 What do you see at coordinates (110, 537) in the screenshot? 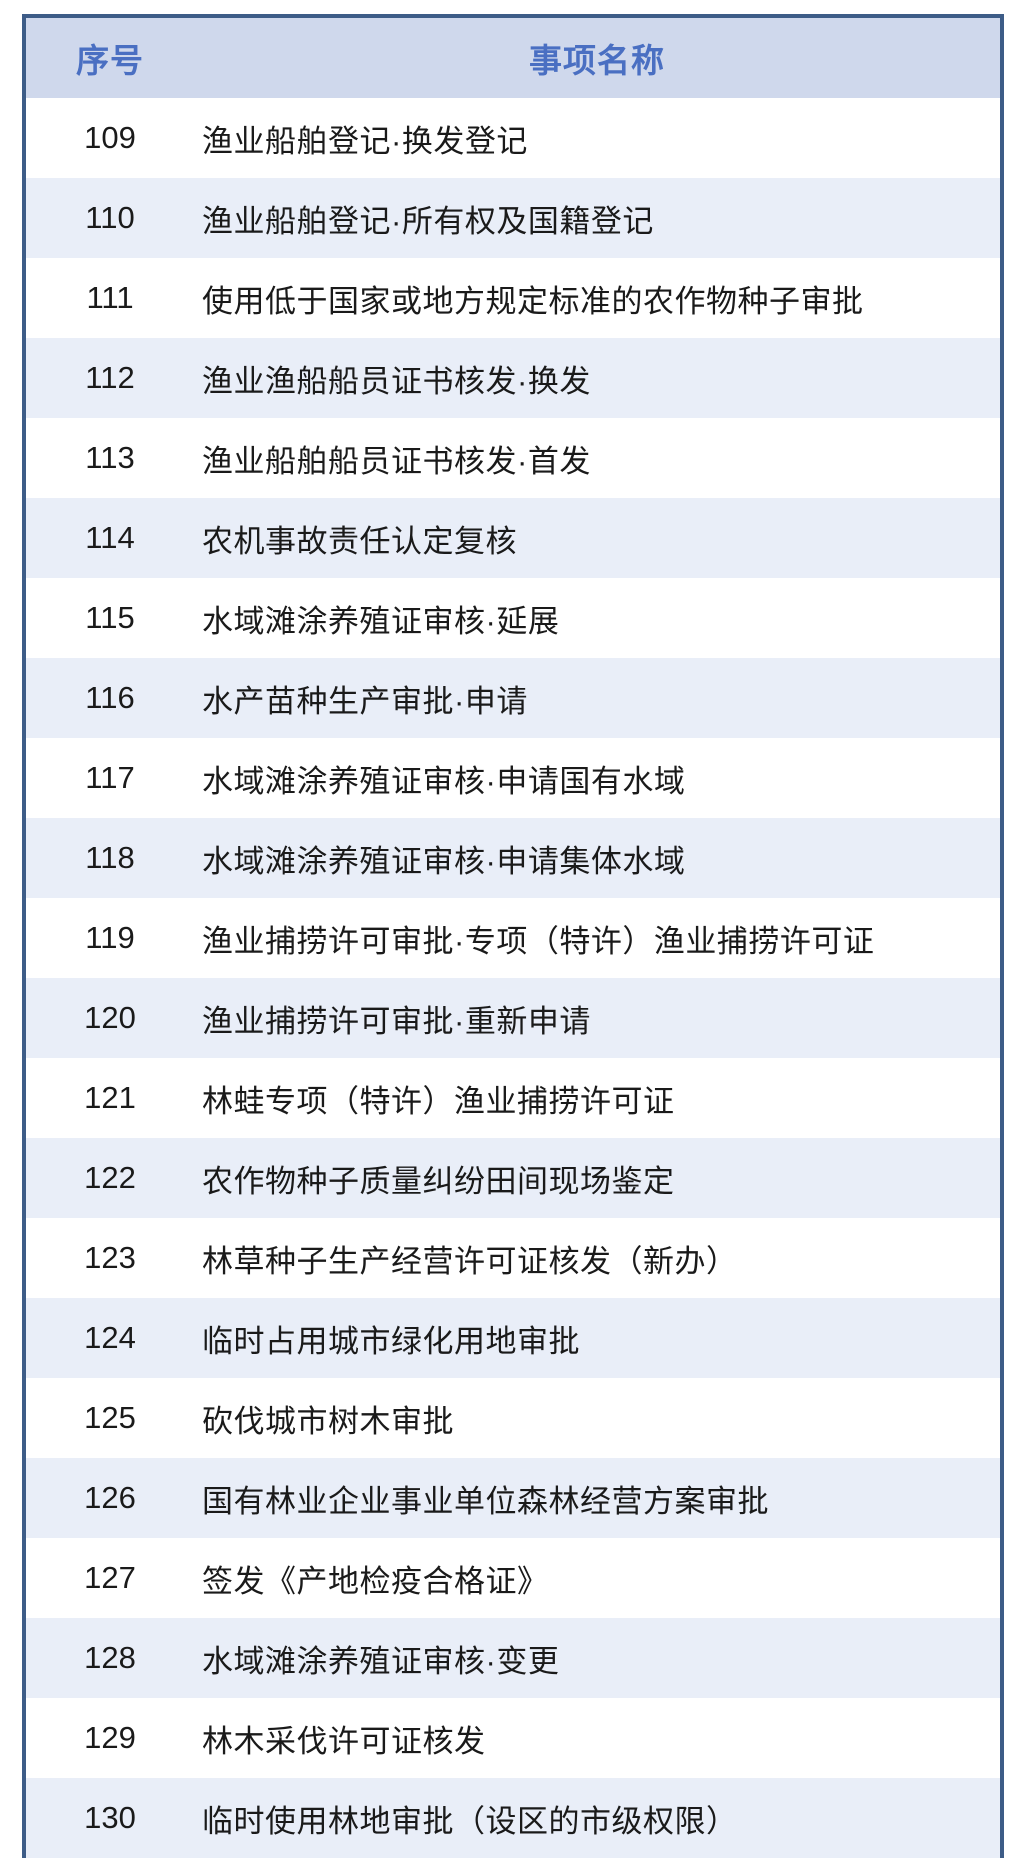
I see `row-number: 114` at bounding box center [110, 537].